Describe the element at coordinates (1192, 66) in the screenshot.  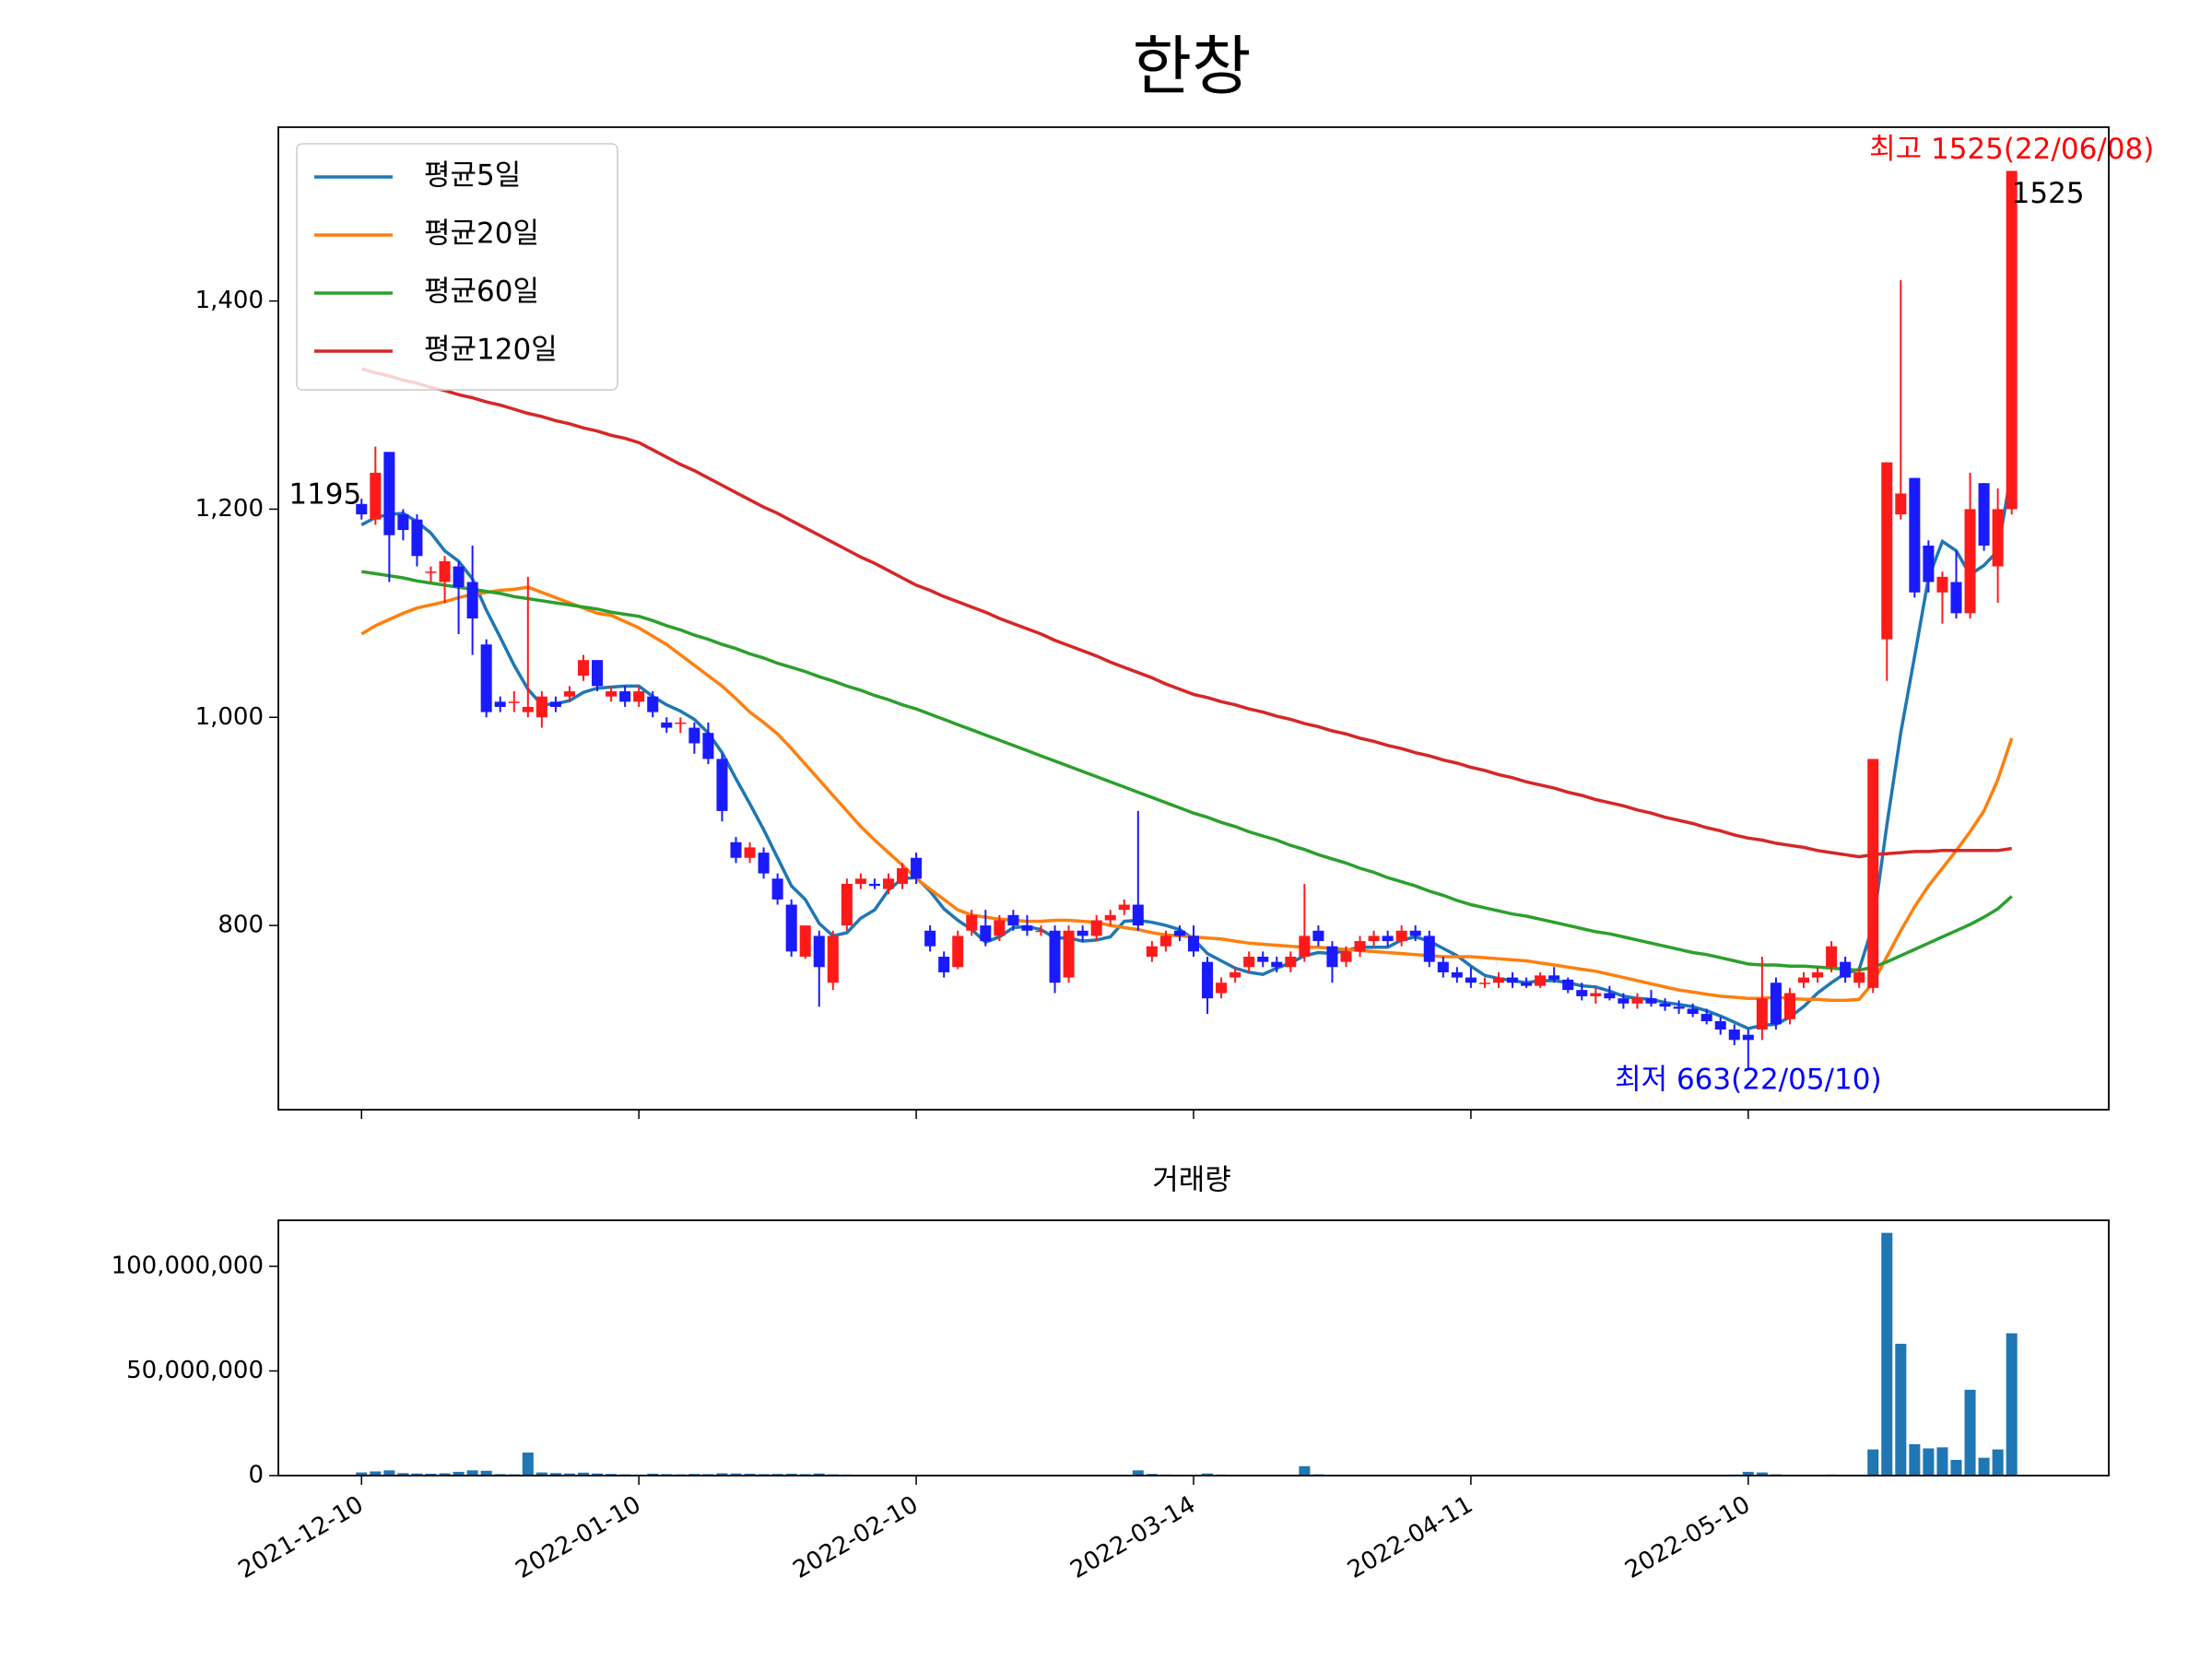
I see `chart-title: 한창` at that location.